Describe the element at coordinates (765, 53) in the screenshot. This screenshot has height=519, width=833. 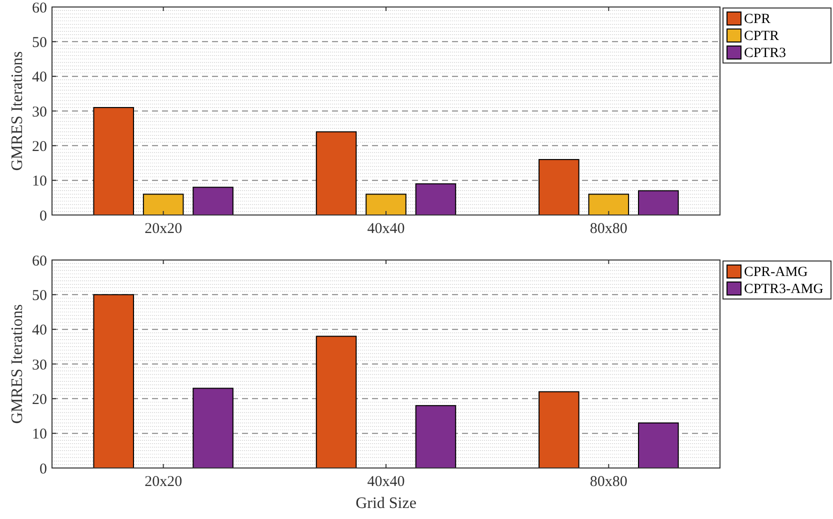
I see `legend-label: CPTR3` at that location.